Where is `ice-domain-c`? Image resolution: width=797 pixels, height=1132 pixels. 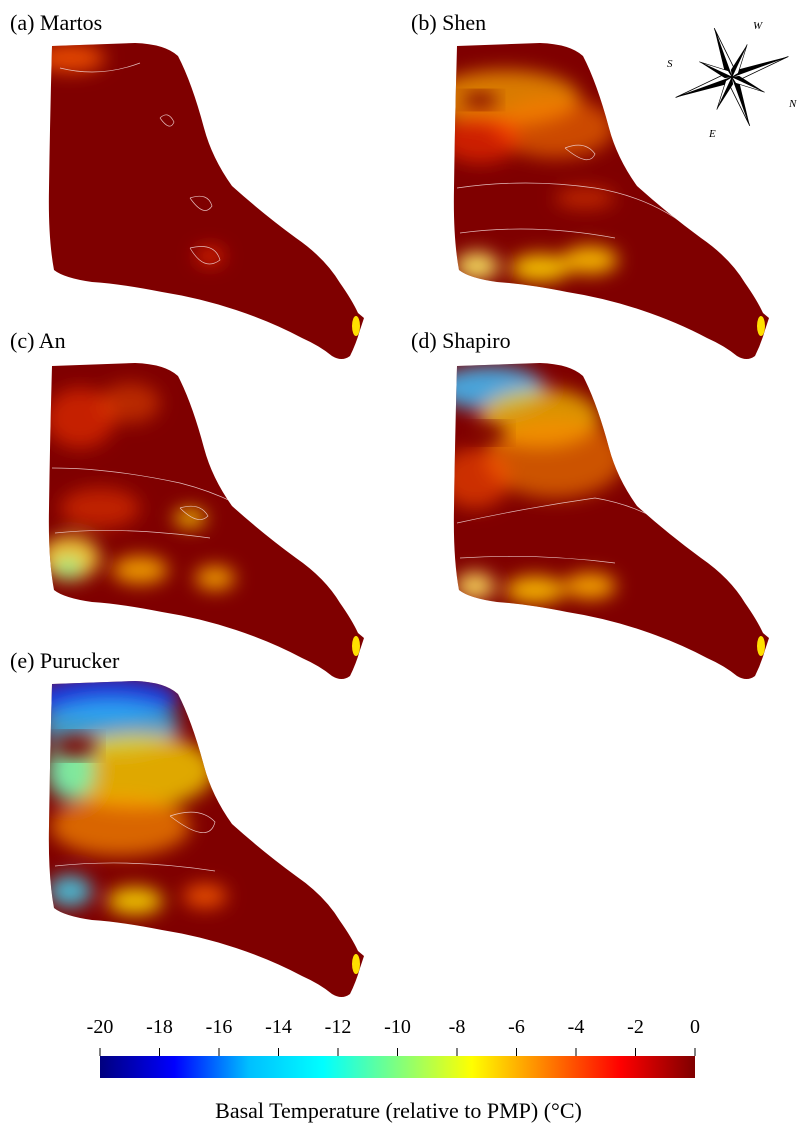 ice-domain-c is located at coordinates (206, 521).